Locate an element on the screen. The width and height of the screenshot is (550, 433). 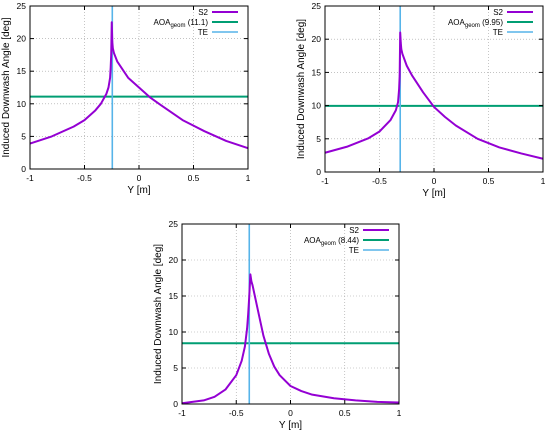
chart-1-ytick-label-2: 10 is located at coordinates (22, 104).